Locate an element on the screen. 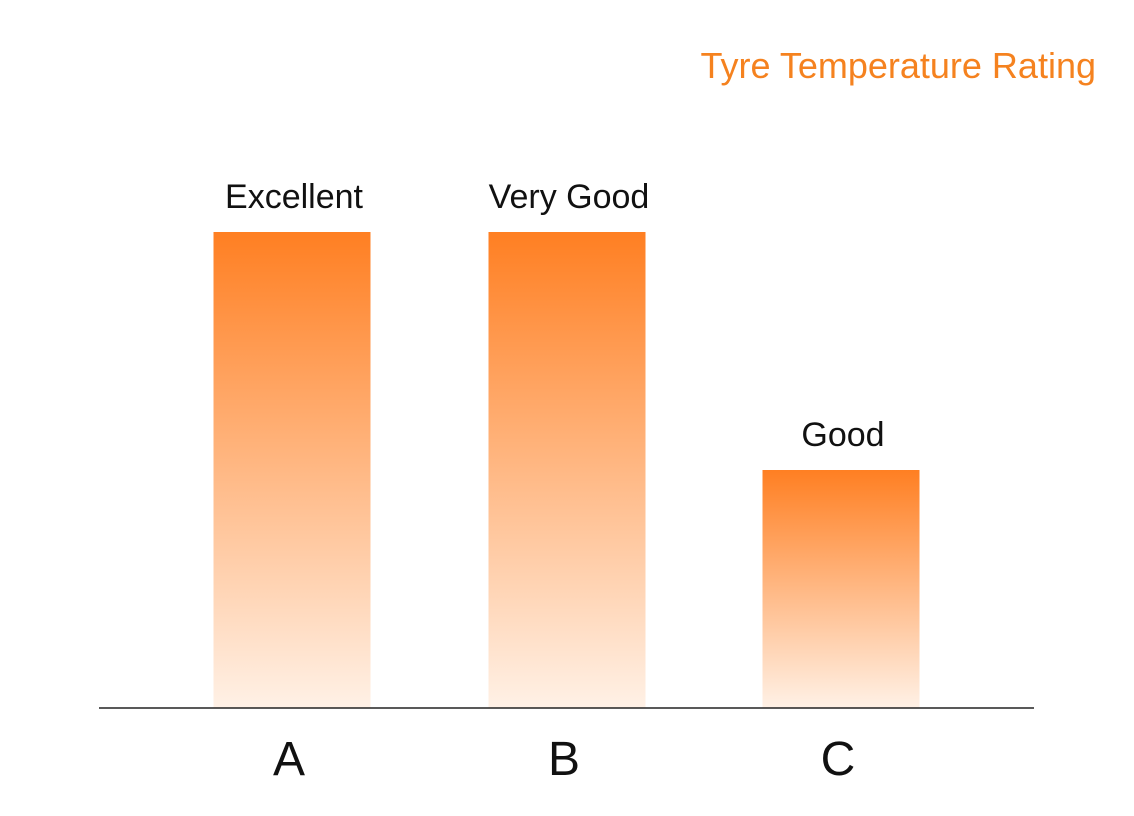 The height and width of the screenshot is (816, 1134). x-tick-label-b: B is located at coordinates (564, 759).